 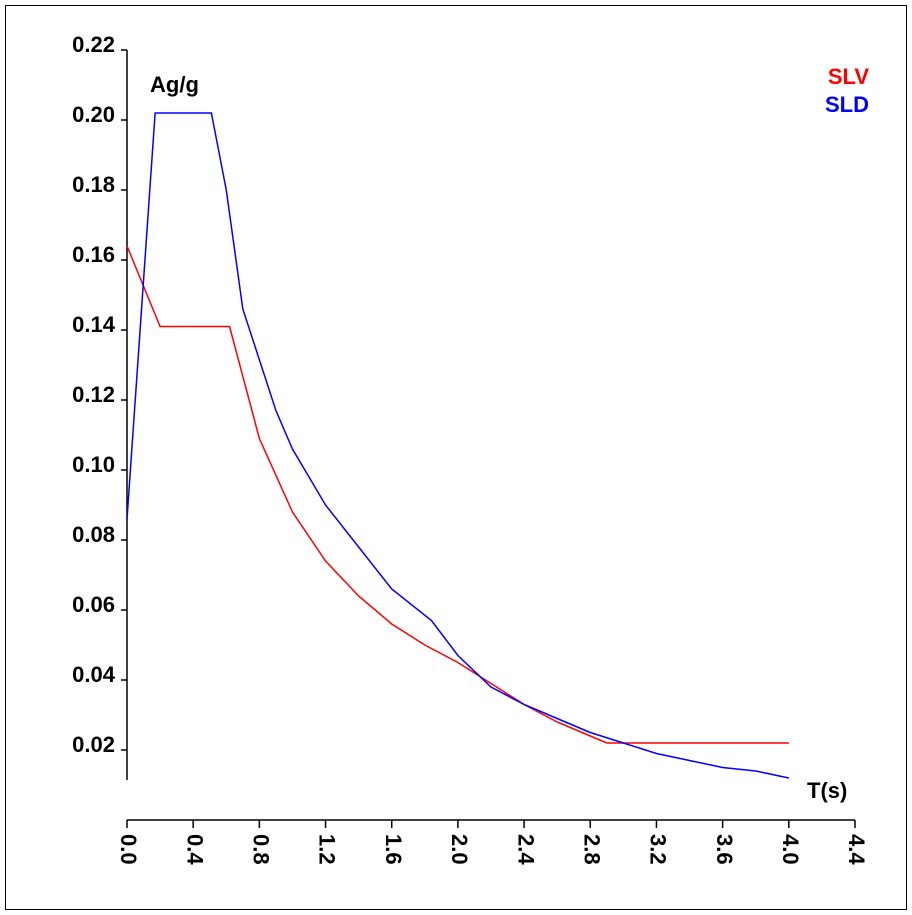 What do you see at coordinates (848, 76) in the screenshot?
I see `legend-entry: SLV` at bounding box center [848, 76].